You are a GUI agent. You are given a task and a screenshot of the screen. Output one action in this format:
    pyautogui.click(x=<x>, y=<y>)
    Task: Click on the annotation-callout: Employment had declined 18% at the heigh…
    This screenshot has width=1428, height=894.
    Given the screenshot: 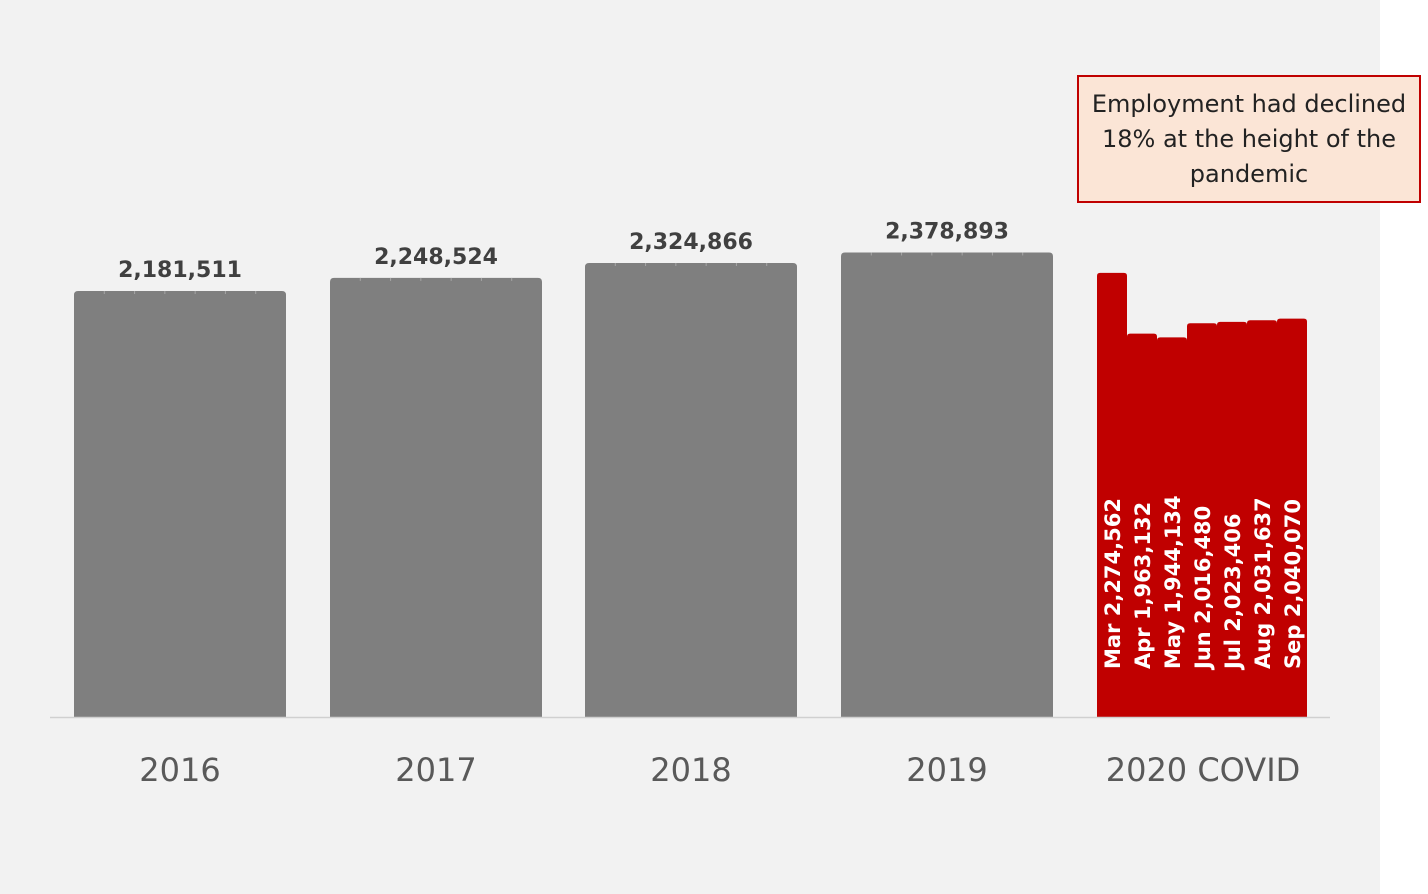 What is the action you would take?
    pyautogui.click(x=1249, y=139)
    